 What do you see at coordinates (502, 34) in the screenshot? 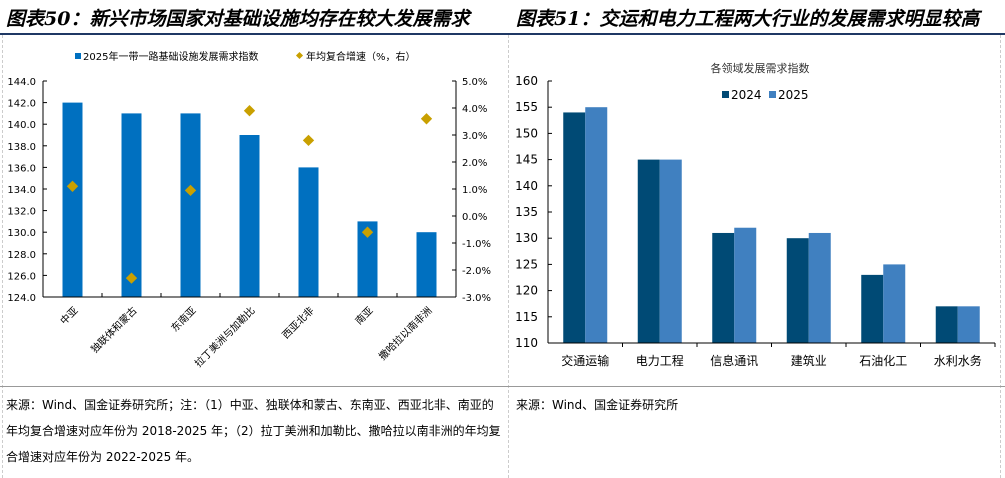
I see `header-divider` at bounding box center [502, 34].